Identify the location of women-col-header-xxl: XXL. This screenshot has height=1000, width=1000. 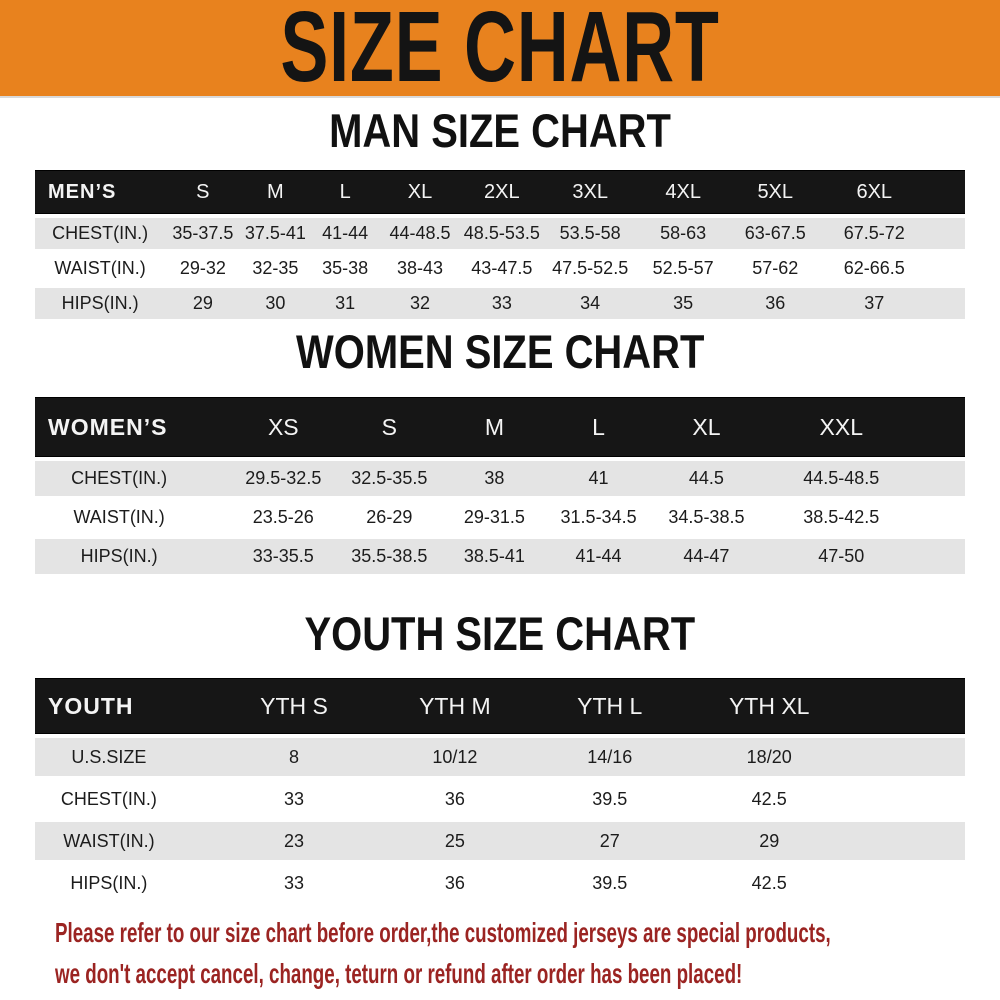
(841, 427).